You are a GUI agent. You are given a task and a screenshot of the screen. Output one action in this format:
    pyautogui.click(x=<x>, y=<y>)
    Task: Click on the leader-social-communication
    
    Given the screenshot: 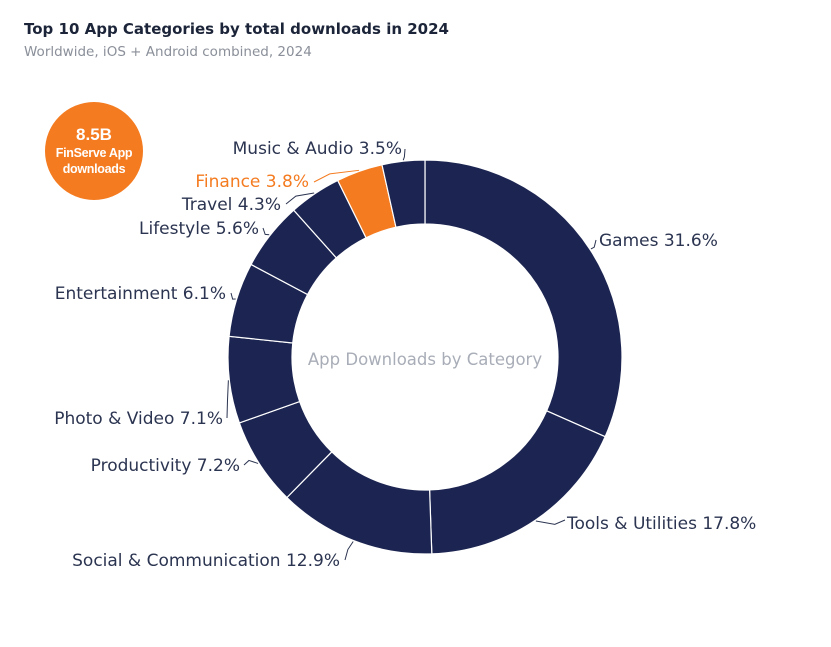 What is the action you would take?
    pyautogui.click(x=349, y=551)
    